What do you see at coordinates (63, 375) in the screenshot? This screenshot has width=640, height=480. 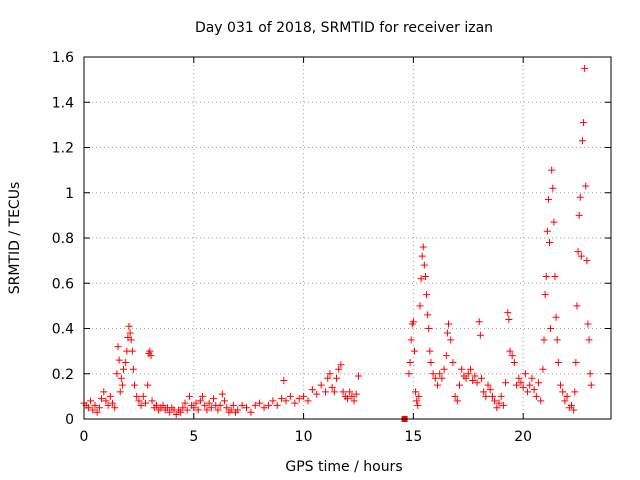 I see `y-tick-label: 0.2` at bounding box center [63, 375].